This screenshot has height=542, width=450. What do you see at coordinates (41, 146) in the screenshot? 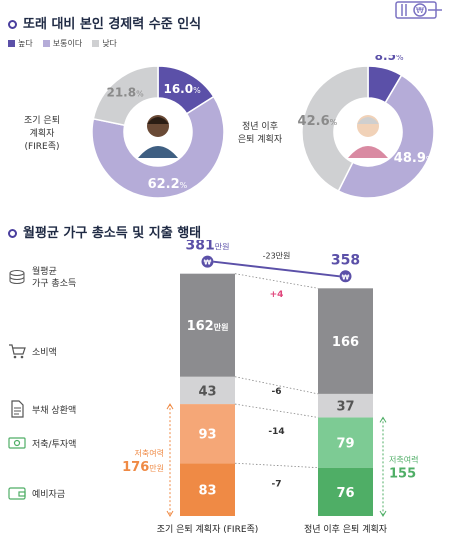
I see `pie1-group-label-line-2: (FIRE족)` at bounding box center [41, 146].